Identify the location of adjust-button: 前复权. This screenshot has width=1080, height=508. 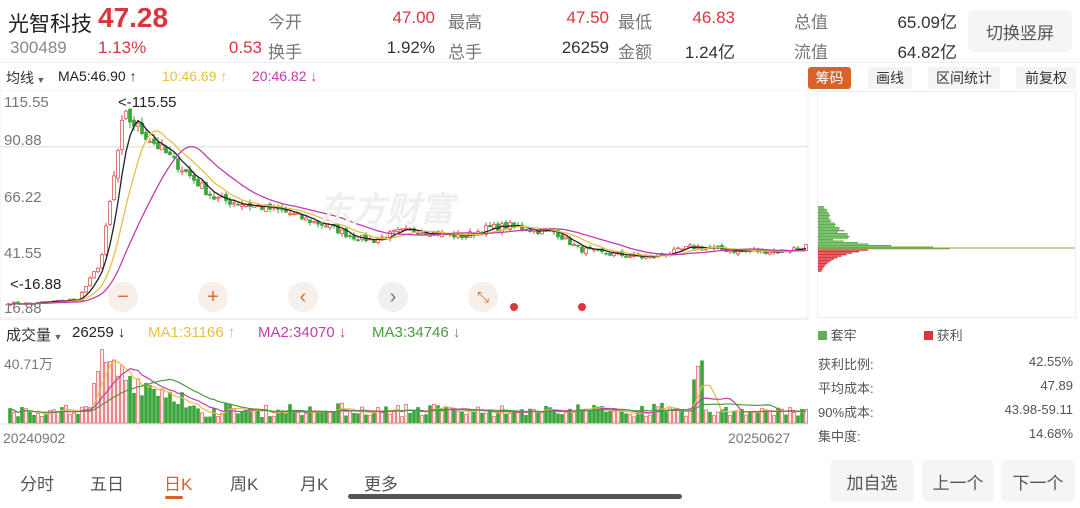
(1046, 78).